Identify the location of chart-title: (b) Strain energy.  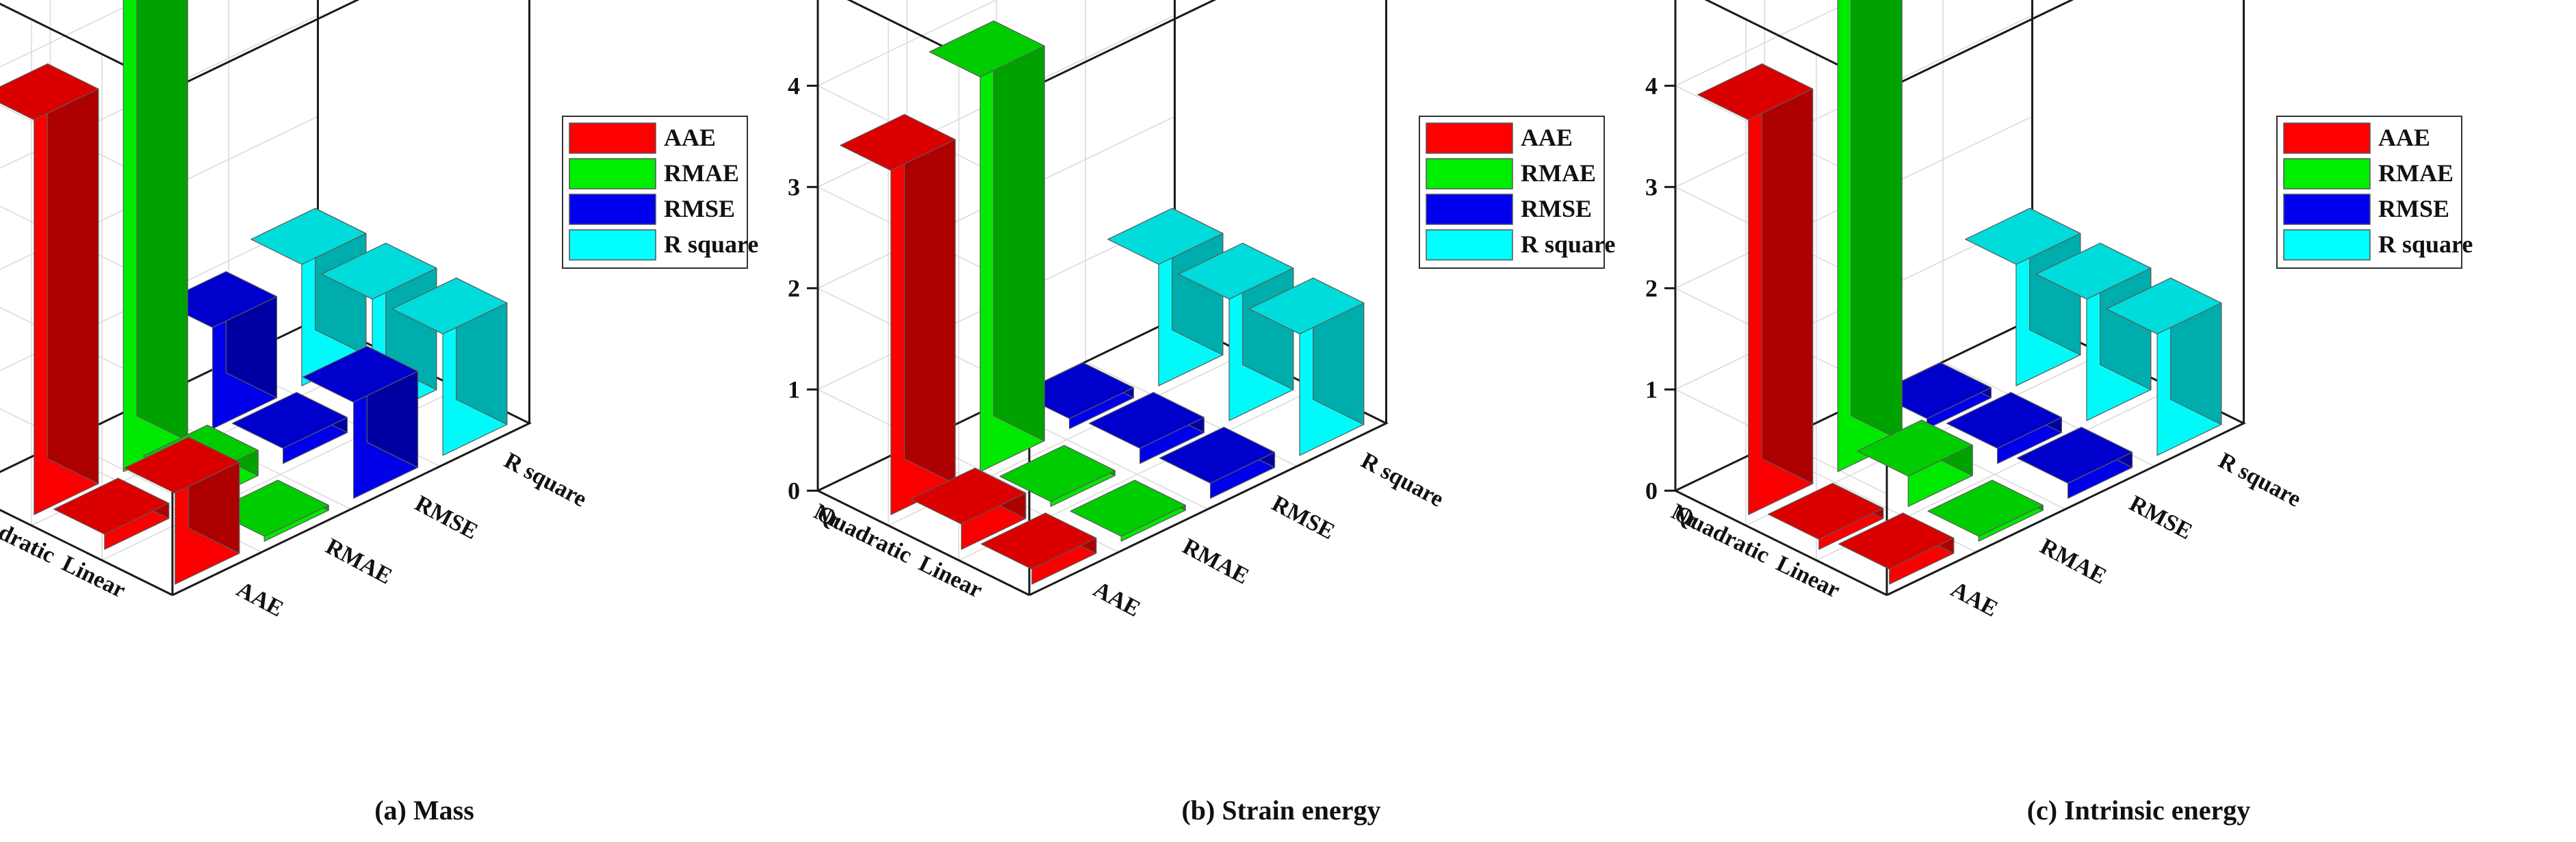
(1280, 811).